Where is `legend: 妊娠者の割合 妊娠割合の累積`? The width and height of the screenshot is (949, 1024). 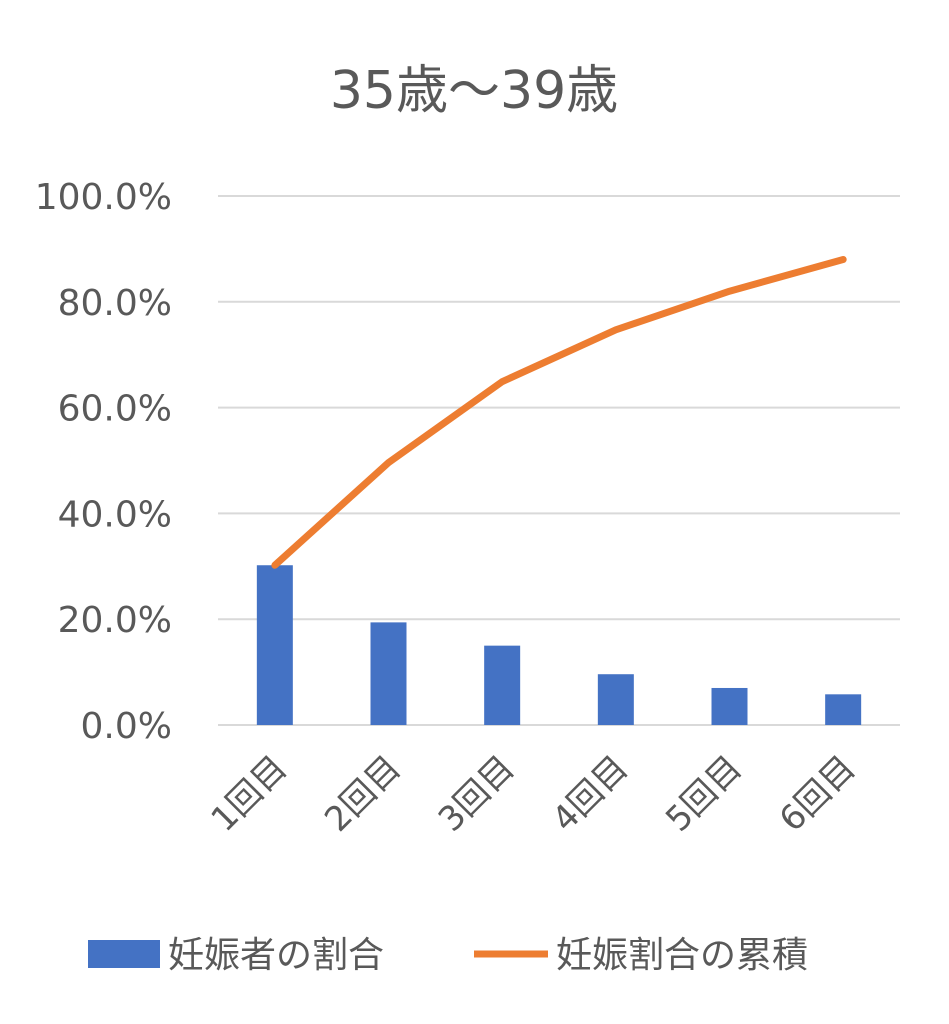
legend: 妊娠者の割合 妊娠割合の累積 is located at coordinates (448, 955).